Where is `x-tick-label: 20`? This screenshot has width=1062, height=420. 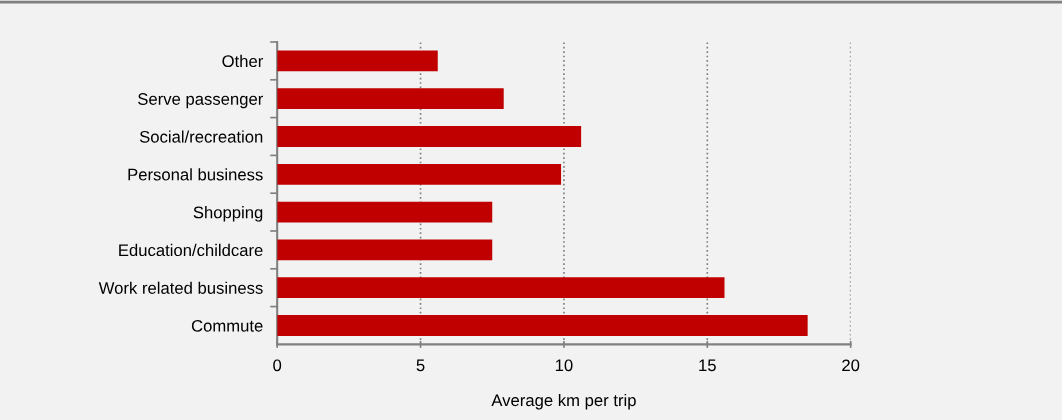 x-tick-label: 20 is located at coordinates (851, 365).